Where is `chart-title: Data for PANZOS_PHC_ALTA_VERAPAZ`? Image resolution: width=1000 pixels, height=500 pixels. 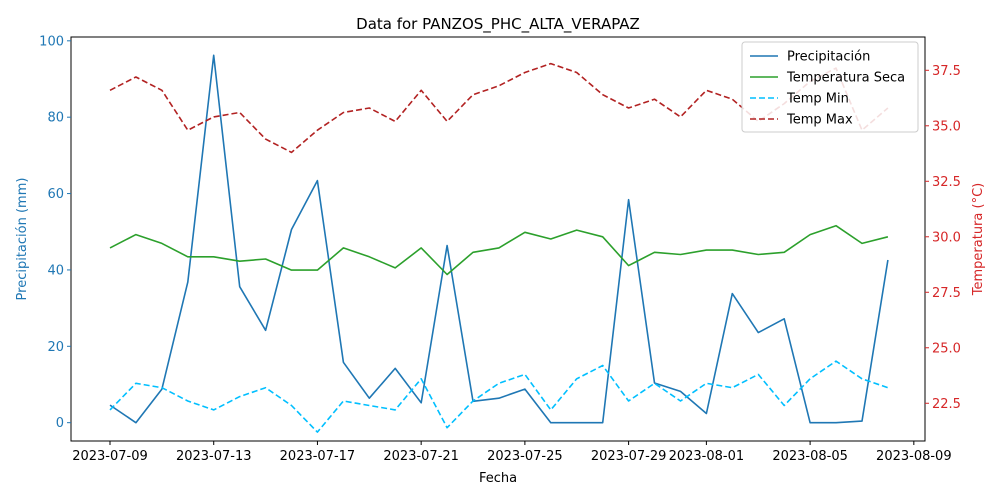 chart-title: Data for PANZOS_PHC_ALTA_VERAPAZ is located at coordinates (498, 24).